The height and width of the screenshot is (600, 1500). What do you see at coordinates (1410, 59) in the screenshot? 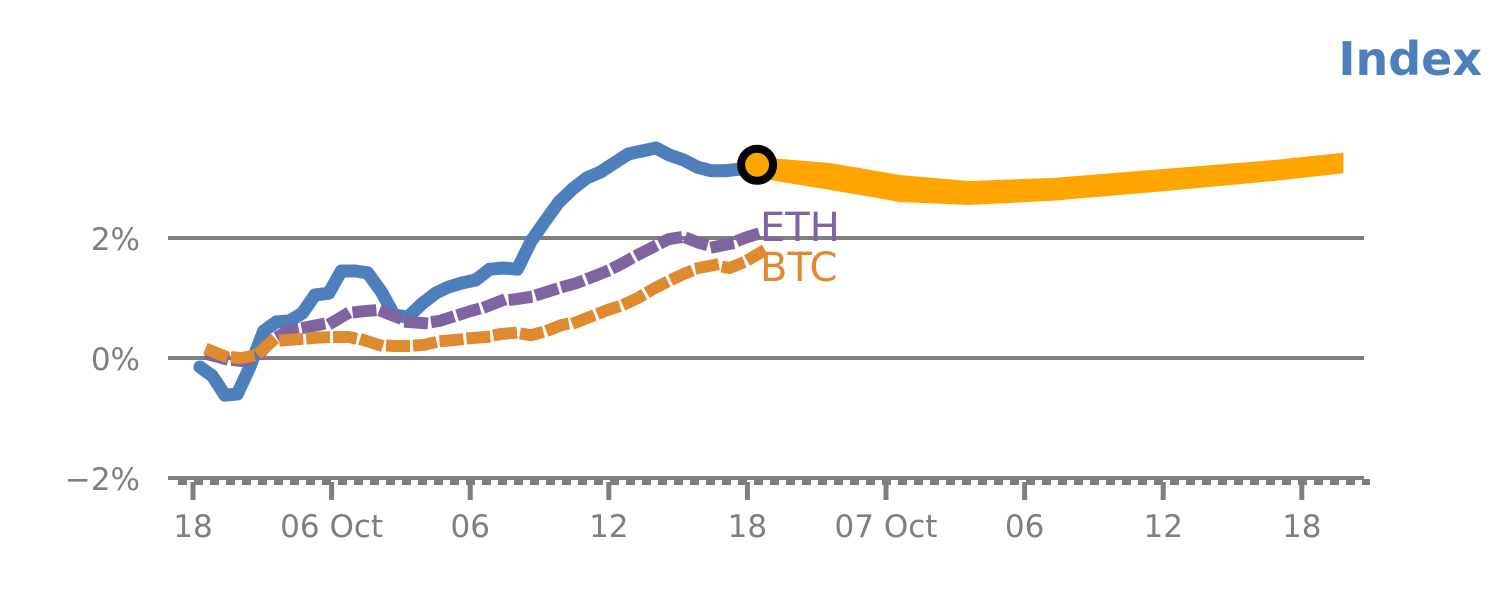
I see `page-title: Index` at bounding box center [1410, 59].